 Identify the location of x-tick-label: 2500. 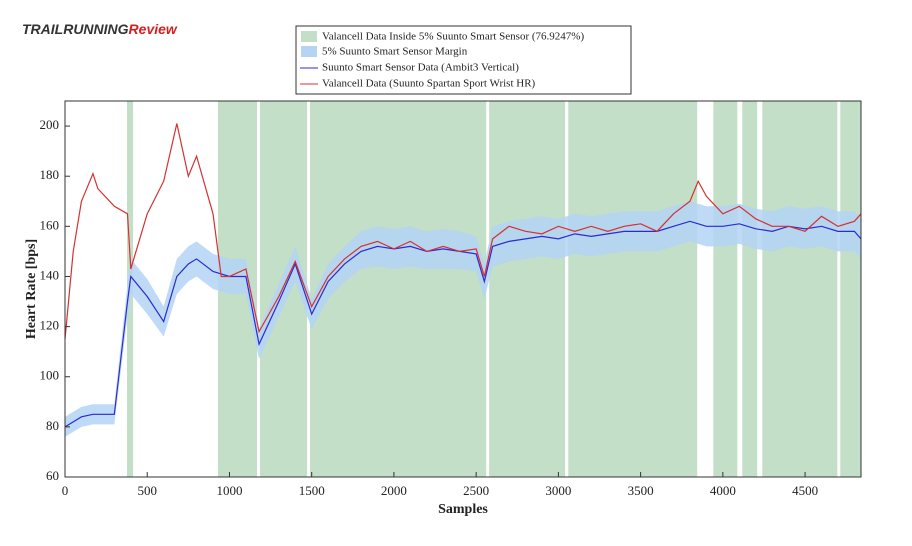
(476, 490).